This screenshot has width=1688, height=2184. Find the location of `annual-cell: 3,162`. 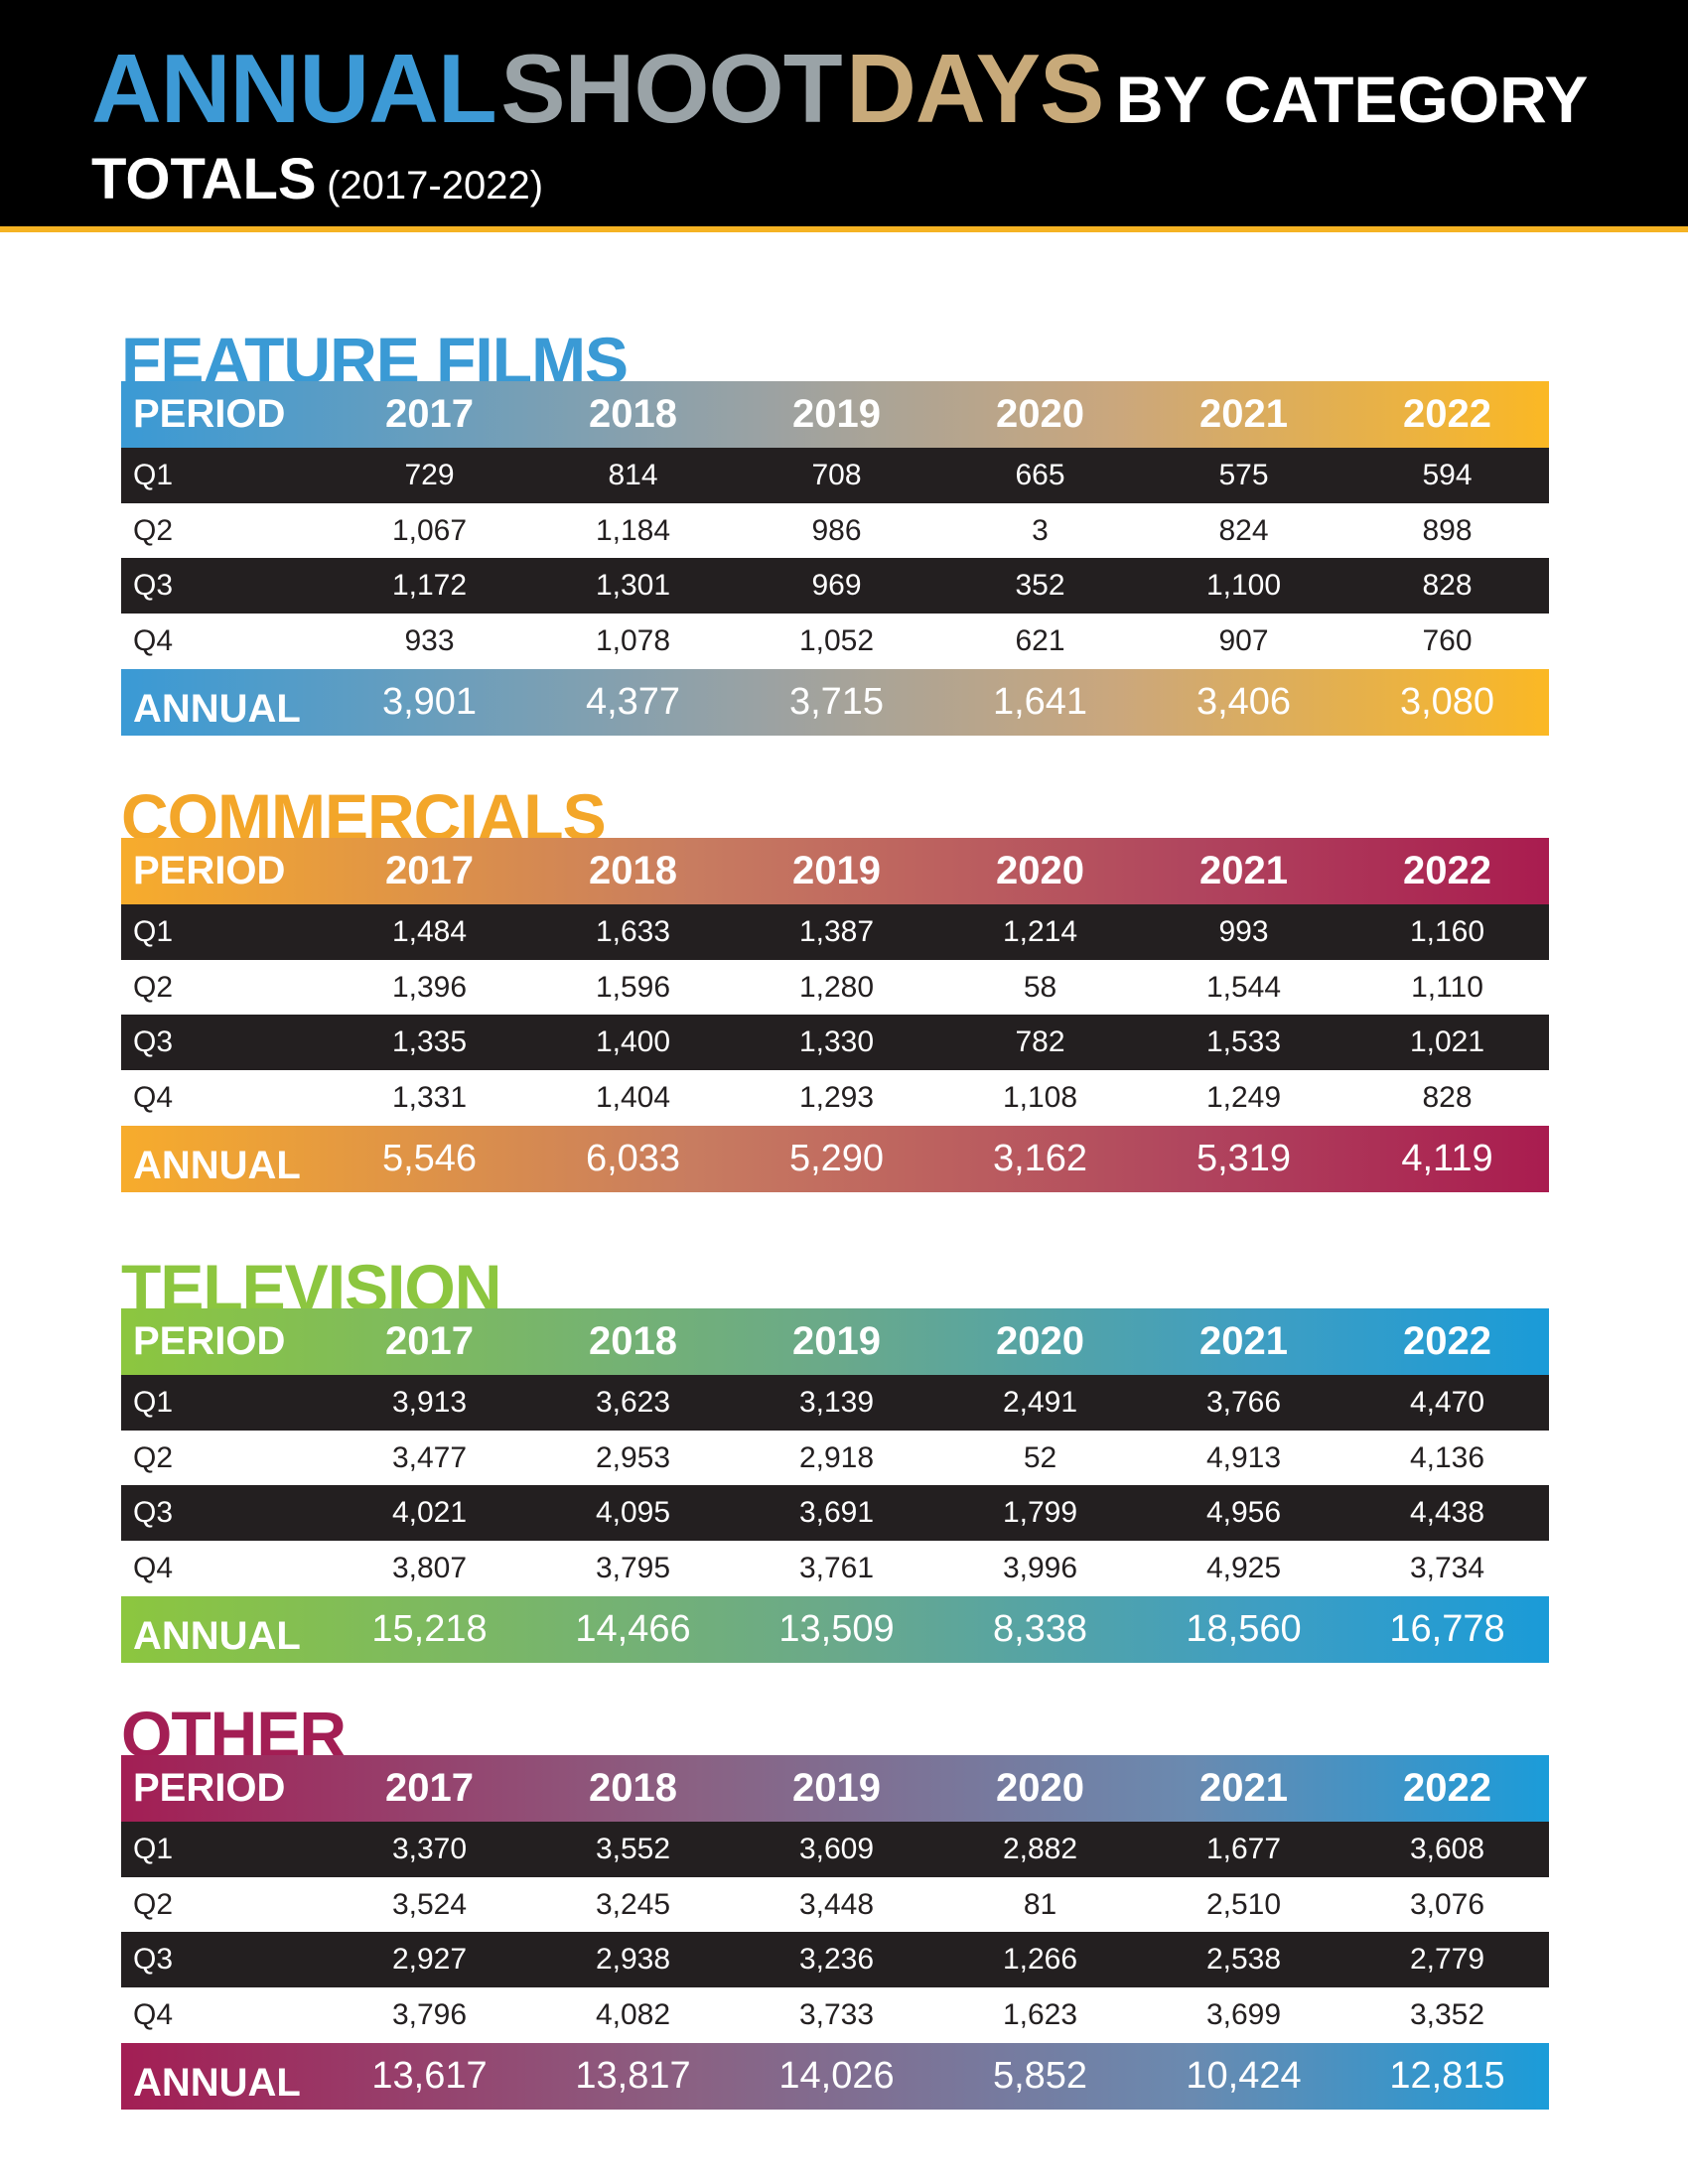

annual-cell: 3,162 is located at coordinates (1040, 1158).